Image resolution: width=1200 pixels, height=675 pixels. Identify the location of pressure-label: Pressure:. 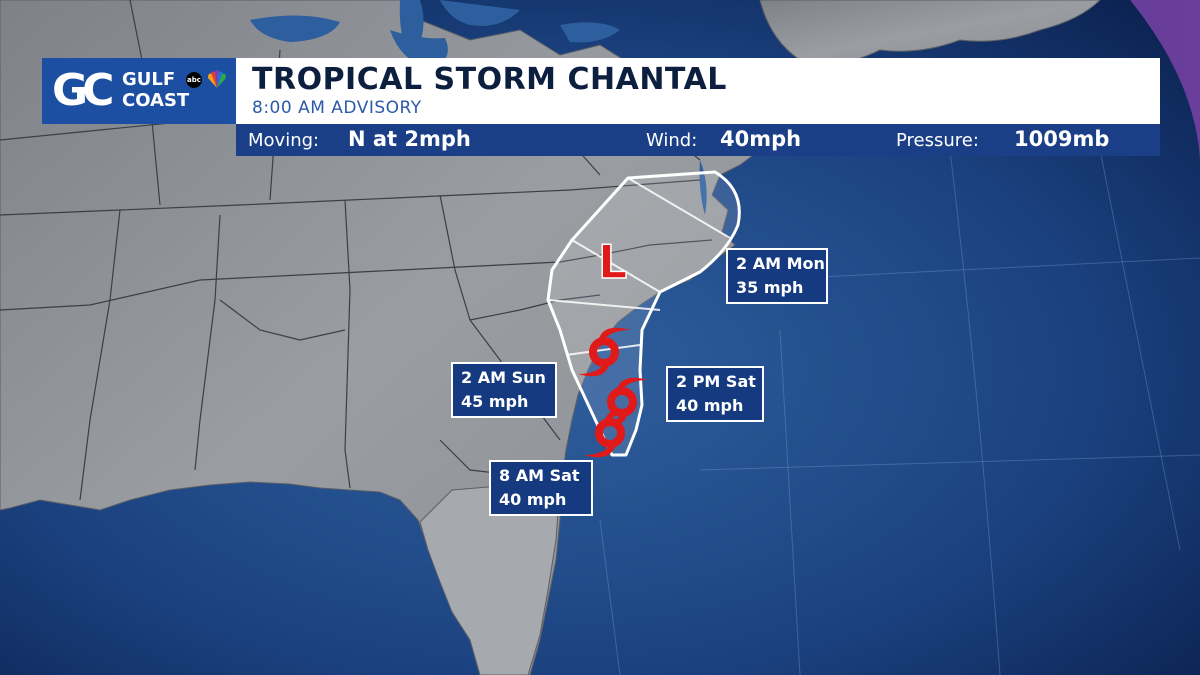
(937, 140).